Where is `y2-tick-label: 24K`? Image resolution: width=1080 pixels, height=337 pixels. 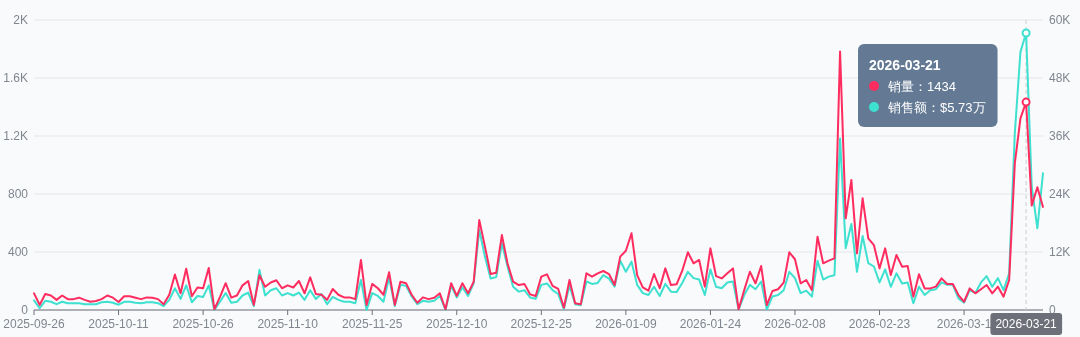
y2-tick-label: 24K is located at coordinates (1060, 194).